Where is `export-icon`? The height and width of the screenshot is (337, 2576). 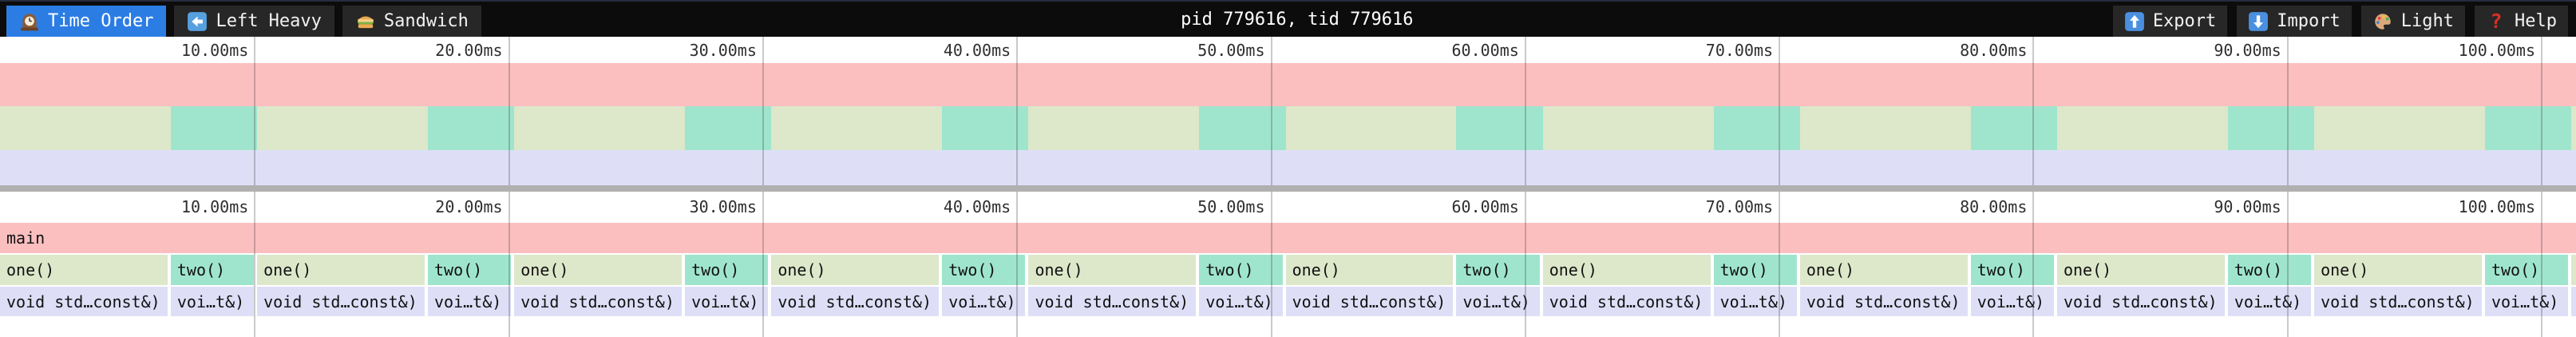
export-icon is located at coordinates (2134, 21).